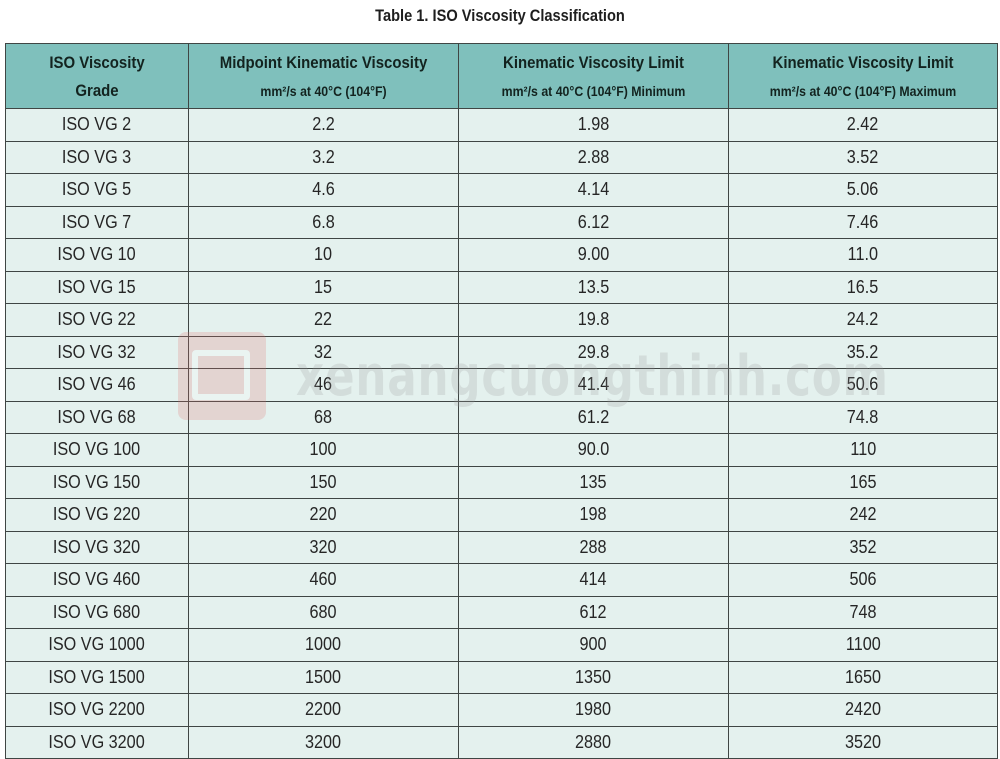 Image resolution: width=1000 pixels, height=759 pixels. What do you see at coordinates (593, 287) in the screenshot?
I see `cell-minimum: 13.5` at bounding box center [593, 287].